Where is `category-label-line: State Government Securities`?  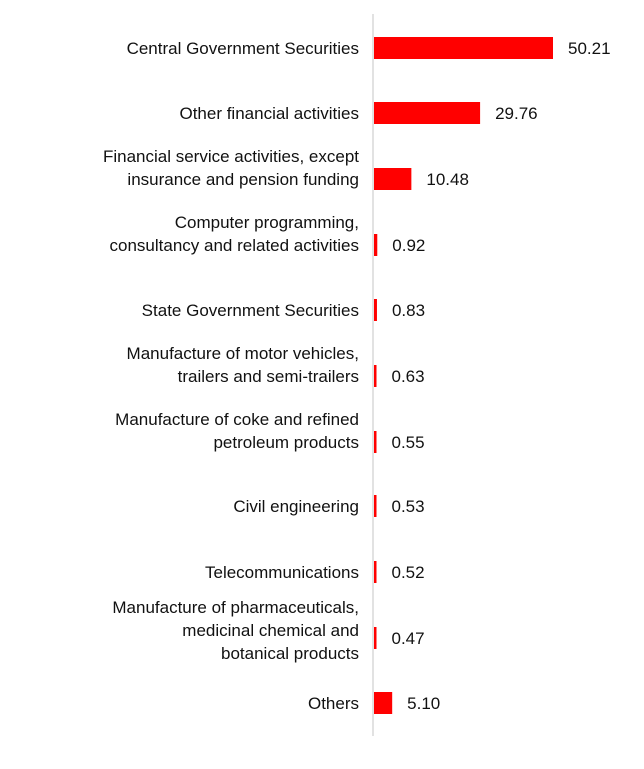
category-label-line: State Government Securities is located at coordinates (250, 310).